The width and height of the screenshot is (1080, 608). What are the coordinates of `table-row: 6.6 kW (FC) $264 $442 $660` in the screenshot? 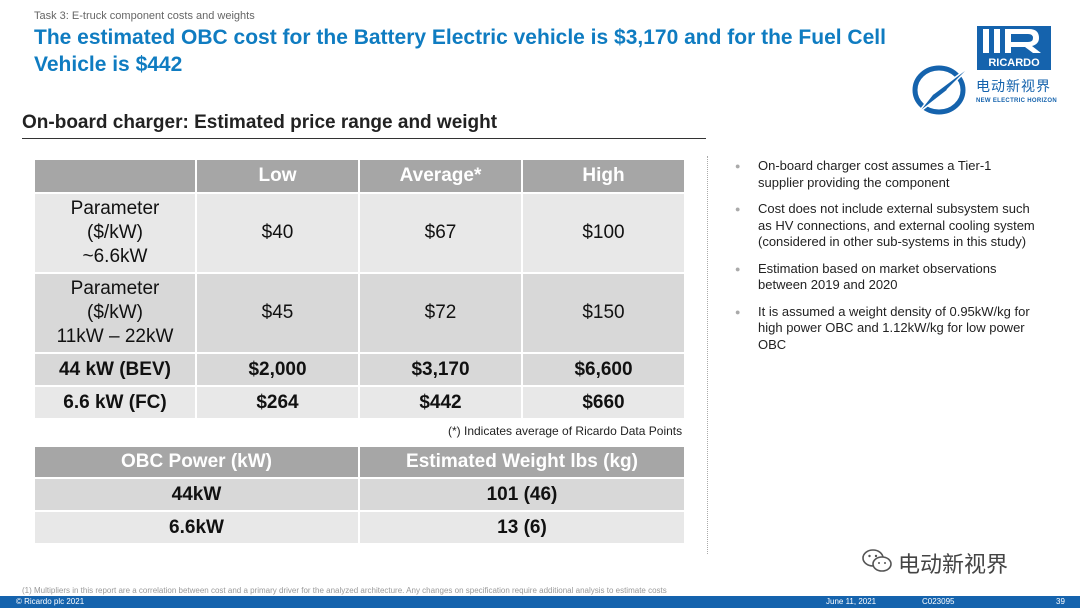 It's located at (359, 402).